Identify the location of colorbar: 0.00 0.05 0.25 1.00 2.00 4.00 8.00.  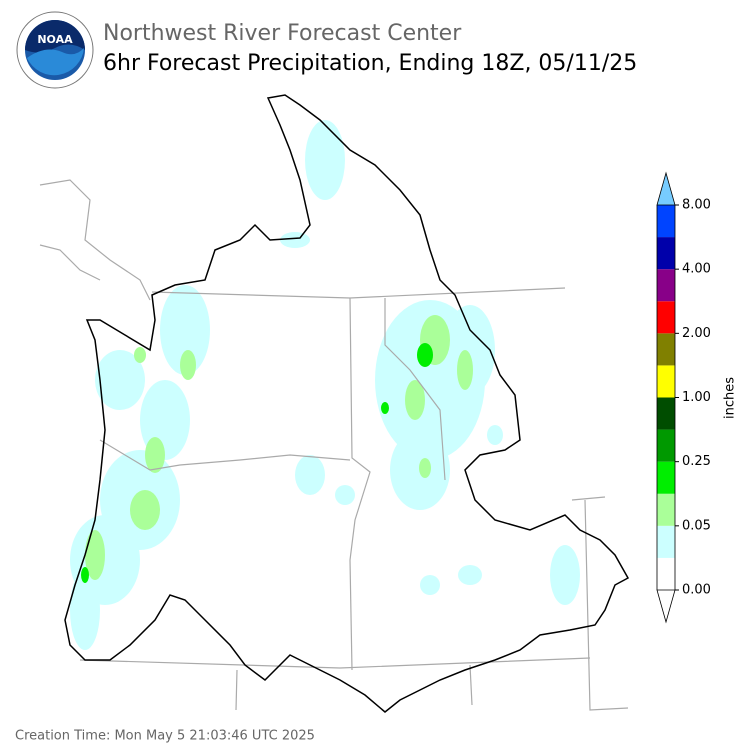
(683, 397).